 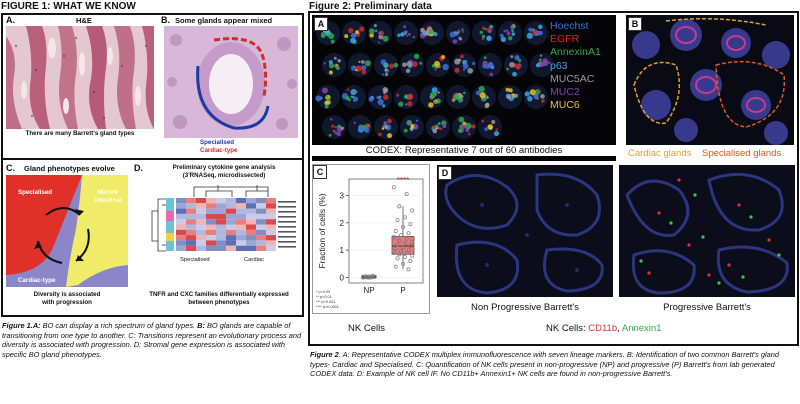 What do you see at coordinates (69, 168) in the screenshot?
I see `fig1-panel-c-title: Gland phenotypes evolve` at bounding box center [69, 168].